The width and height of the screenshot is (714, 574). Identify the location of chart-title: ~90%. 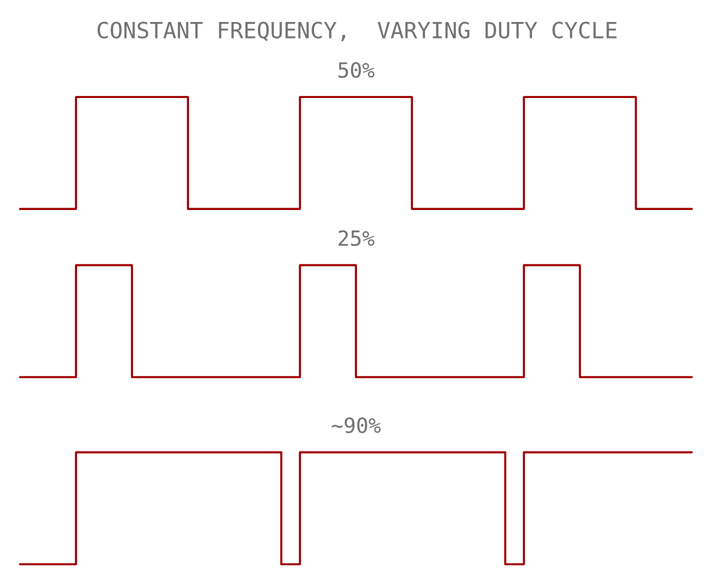
(356, 425).